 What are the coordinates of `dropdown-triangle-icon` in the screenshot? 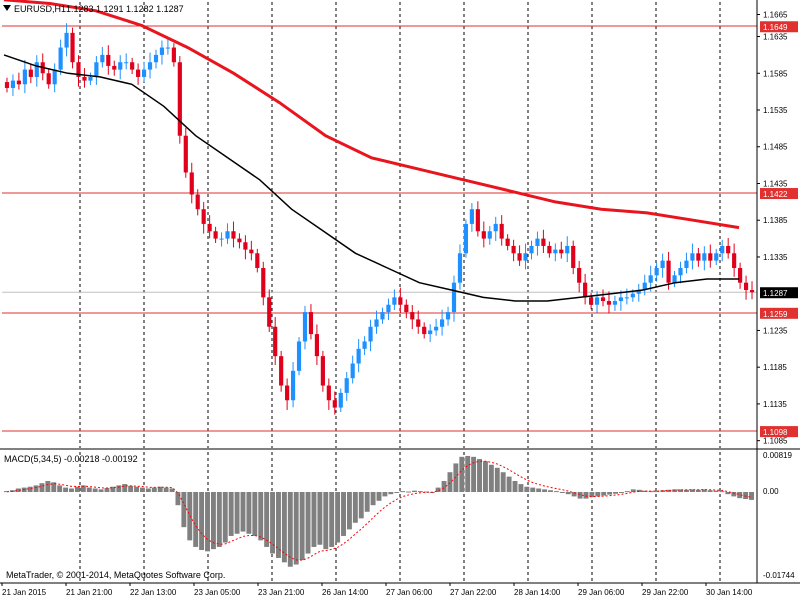 It's located at (7, 8).